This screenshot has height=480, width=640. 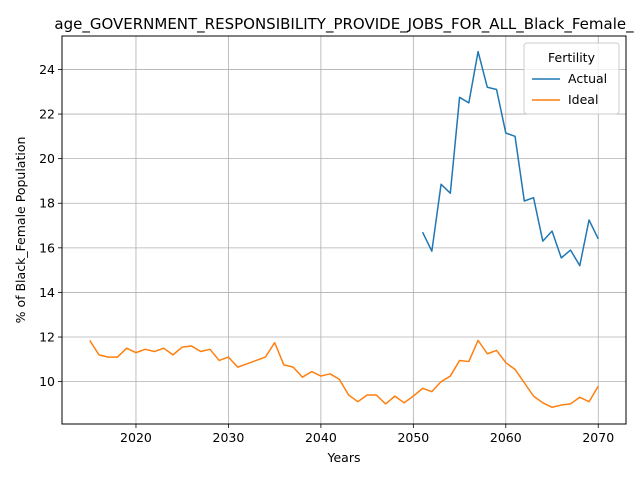 What do you see at coordinates (510, 158) in the screenshot?
I see `series-line-actual` at bounding box center [510, 158].